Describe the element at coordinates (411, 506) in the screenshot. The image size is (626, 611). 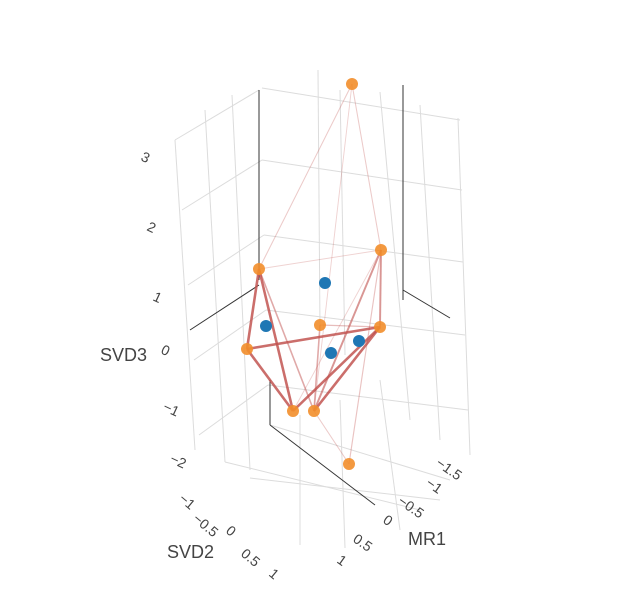
I see `x-tick-label: −0.5` at that location.